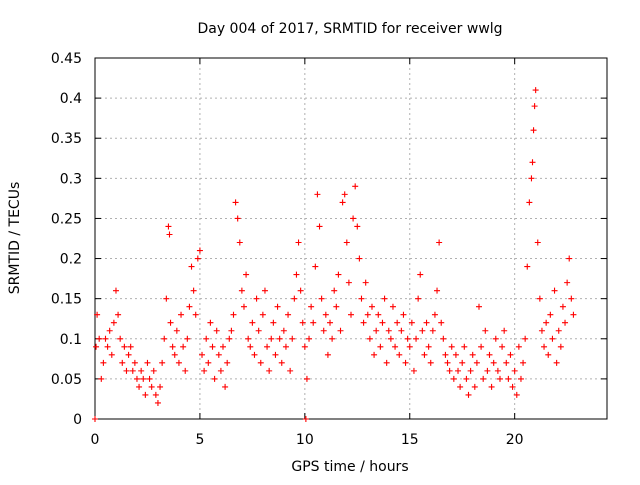 The width and height of the screenshot is (640, 485). I want to click on x-tick-label: 10, so click(305, 440).